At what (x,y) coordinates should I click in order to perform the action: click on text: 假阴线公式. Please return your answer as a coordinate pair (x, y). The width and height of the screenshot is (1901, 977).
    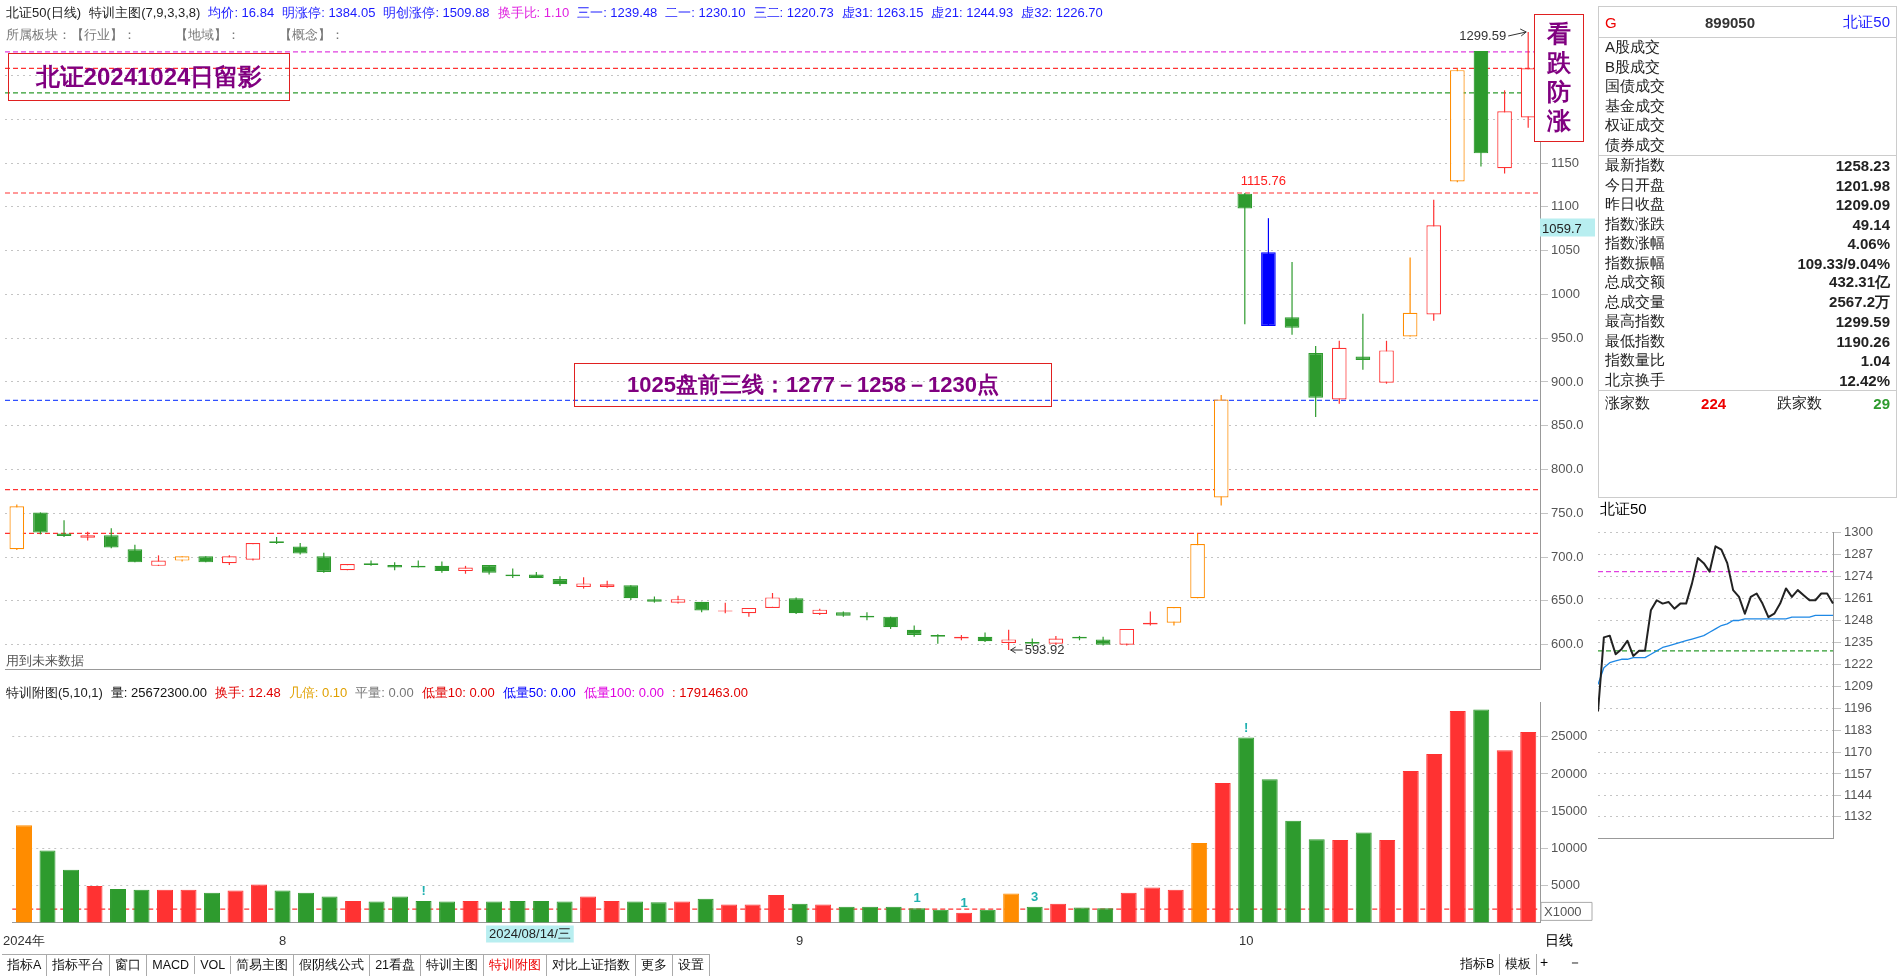
    Looking at the image, I should click on (332, 965).